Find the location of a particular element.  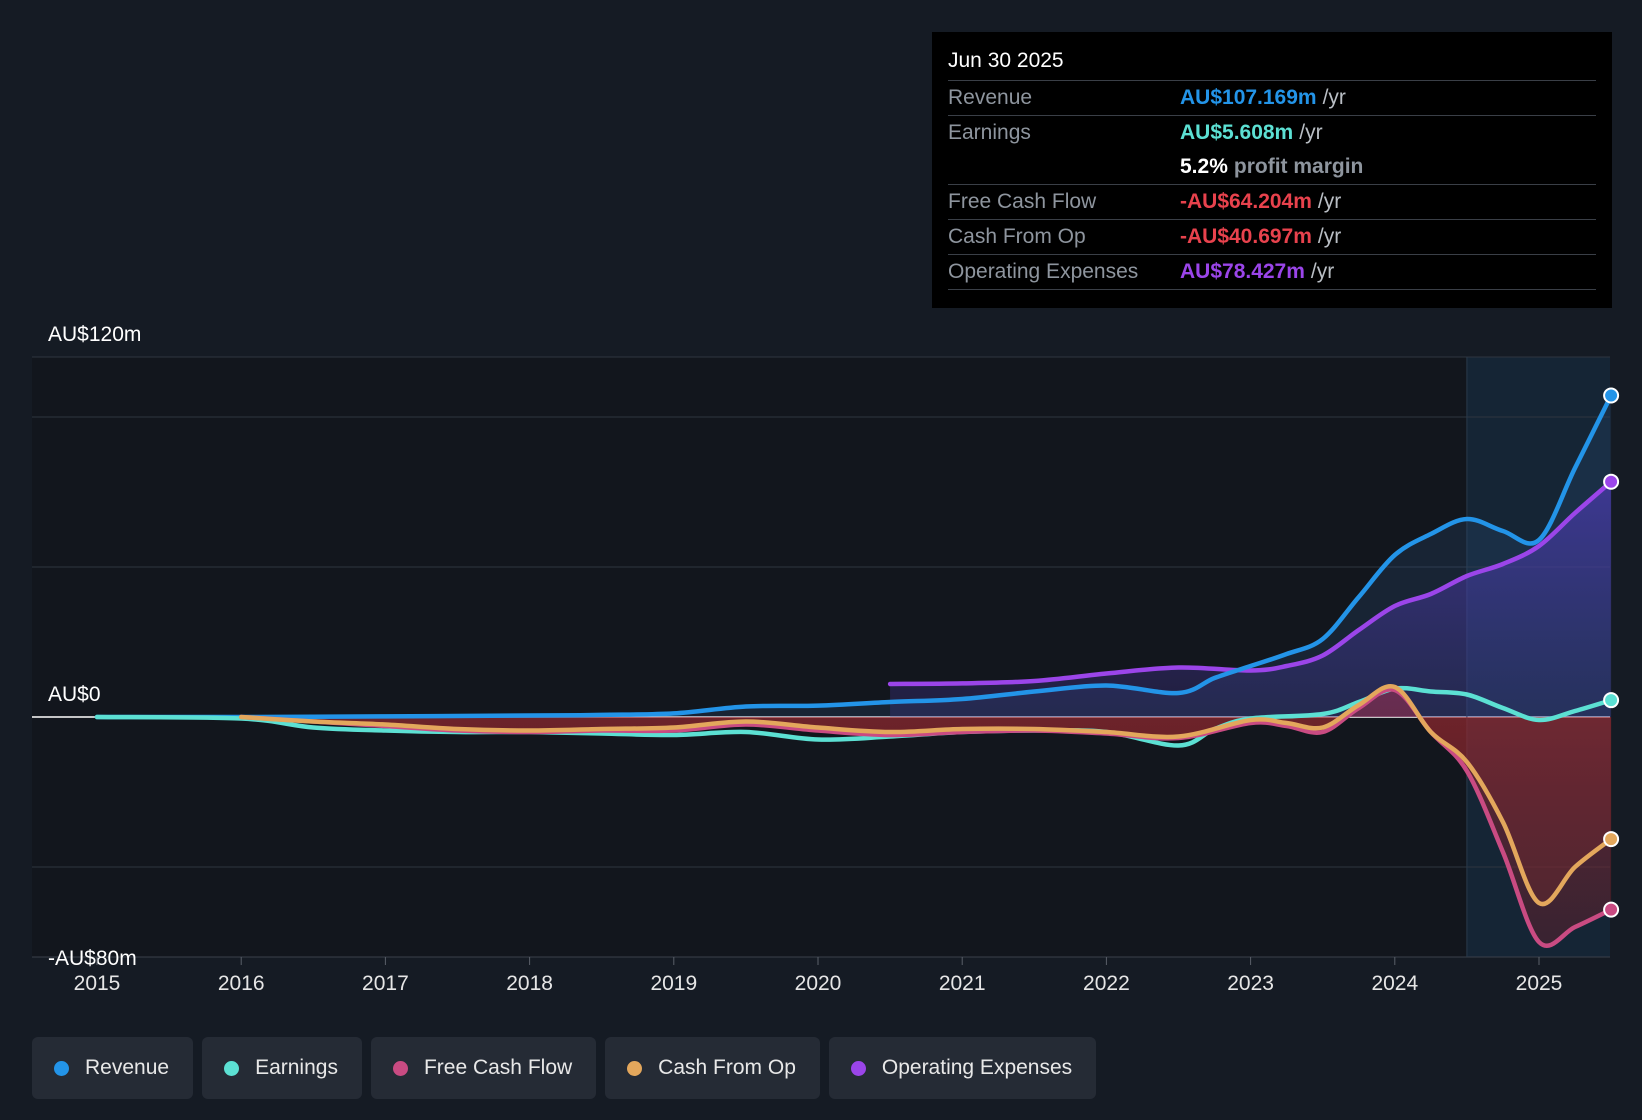

legend-label-earnings: Earnings is located at coordinates (296, 1067).